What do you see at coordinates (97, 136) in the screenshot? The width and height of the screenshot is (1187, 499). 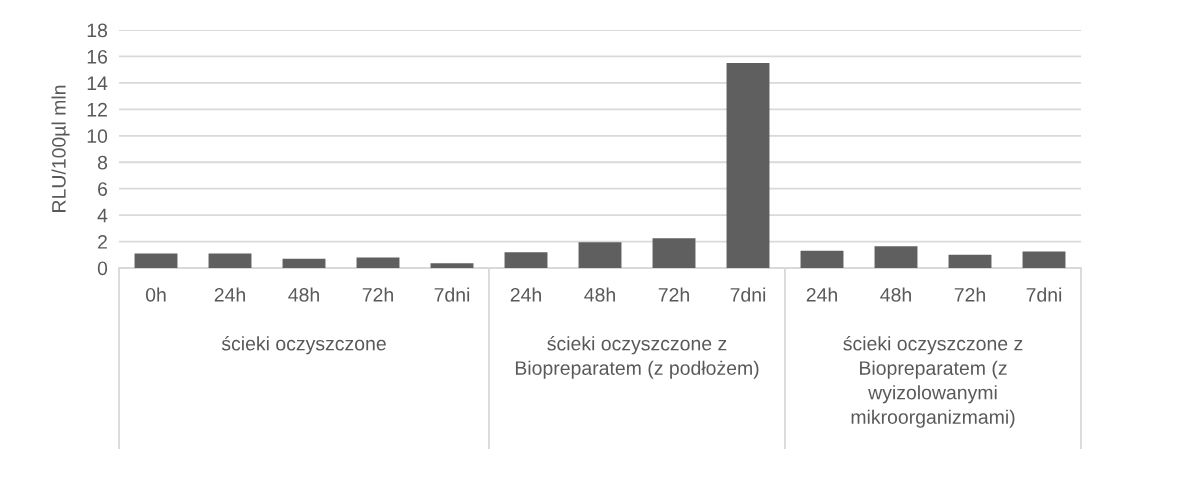 I see `y-tick-label: 10` at bounding box center [97, 136].